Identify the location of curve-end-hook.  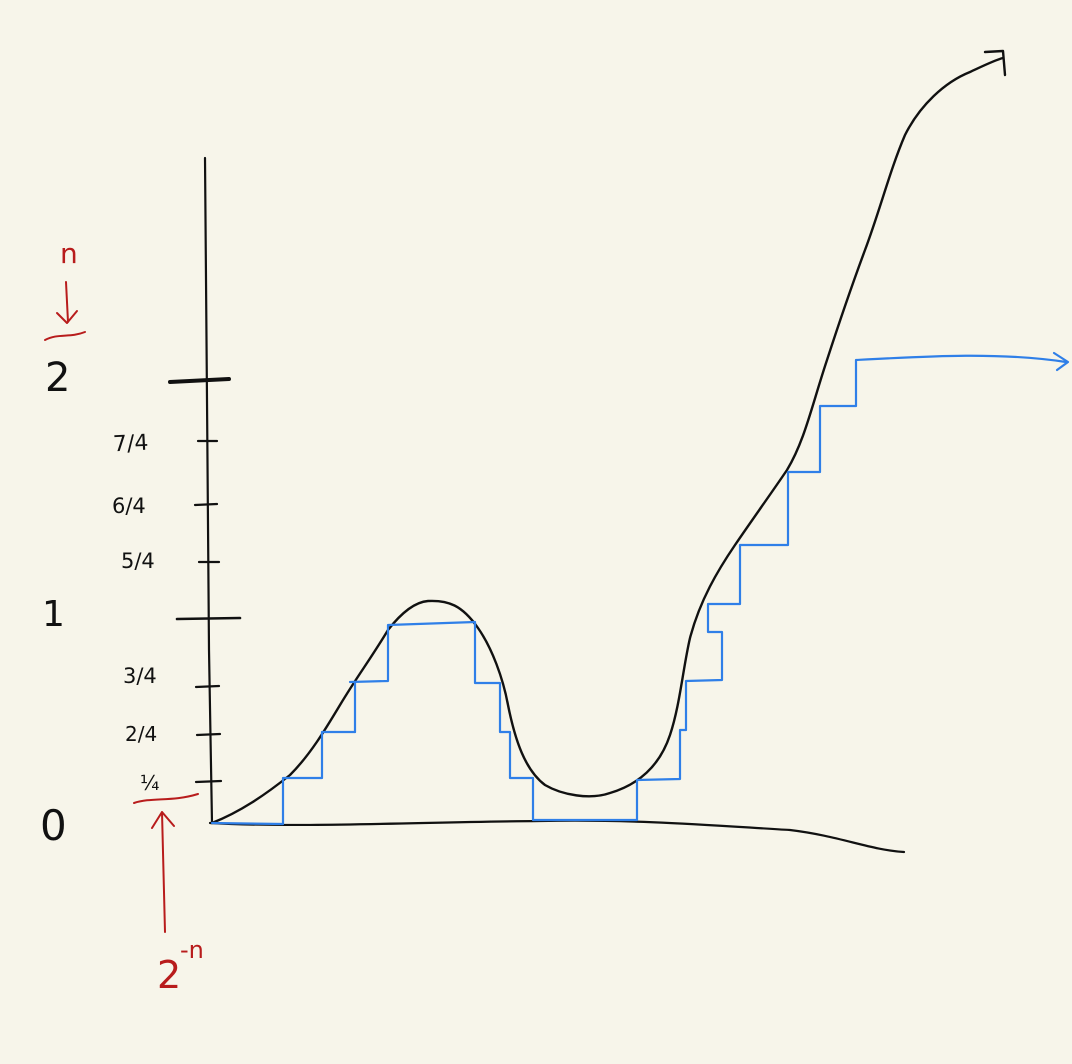
(995, 63).